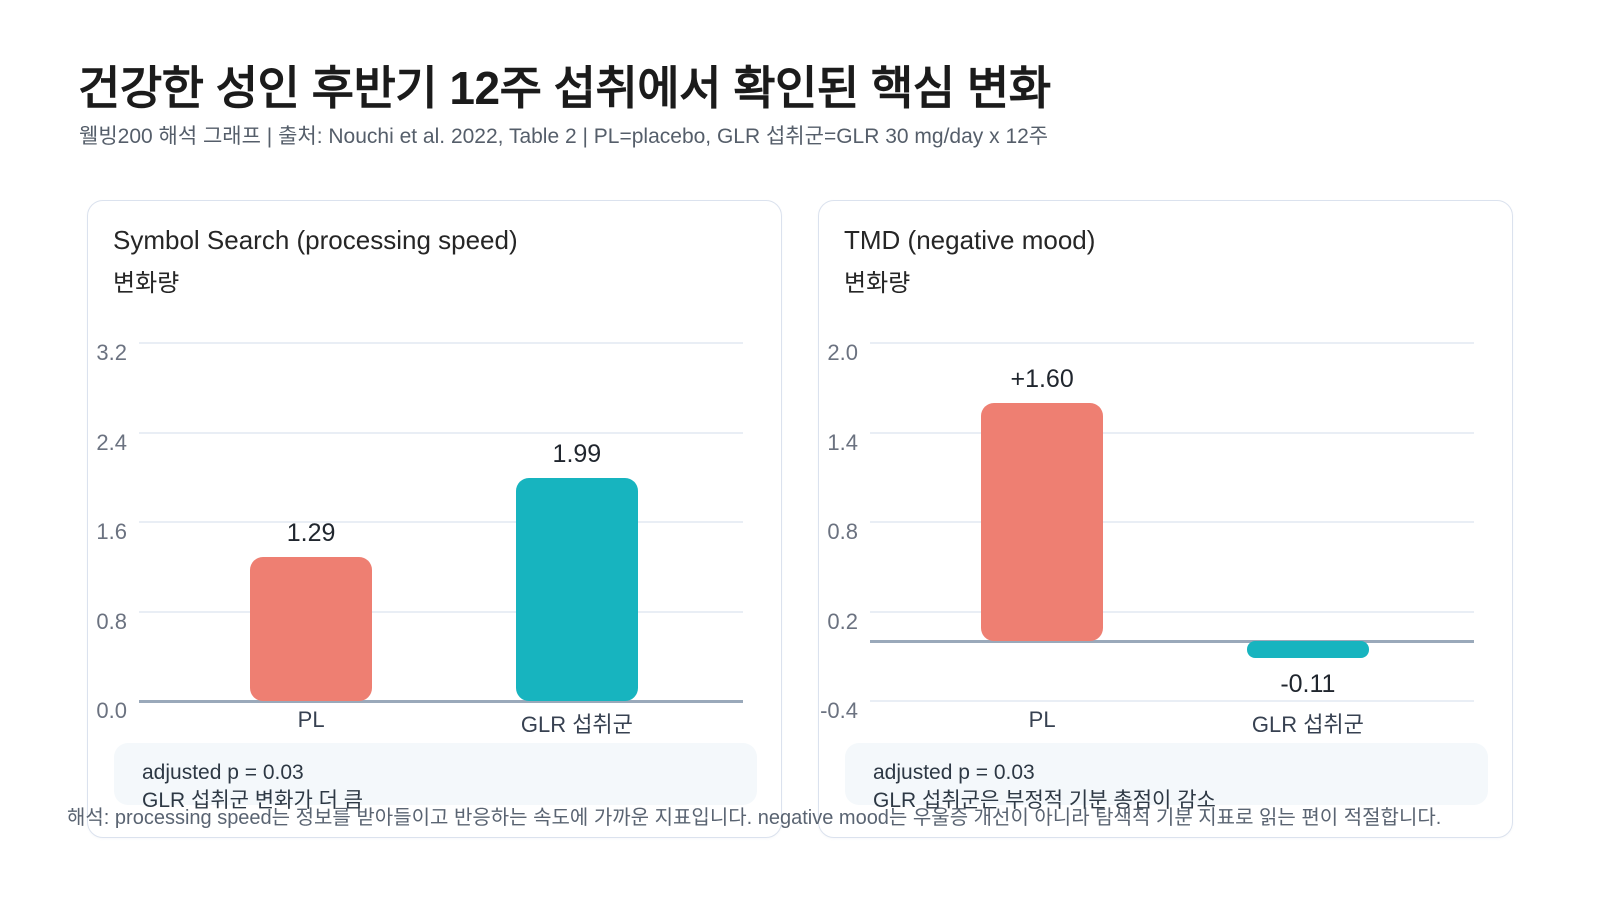 The height and width of the screenshot is (900, 1600). What do you see at coordinates (111, 531) in the screenshot?
I see `y-tick-label: 1.6` at bounding box center [111, 531].